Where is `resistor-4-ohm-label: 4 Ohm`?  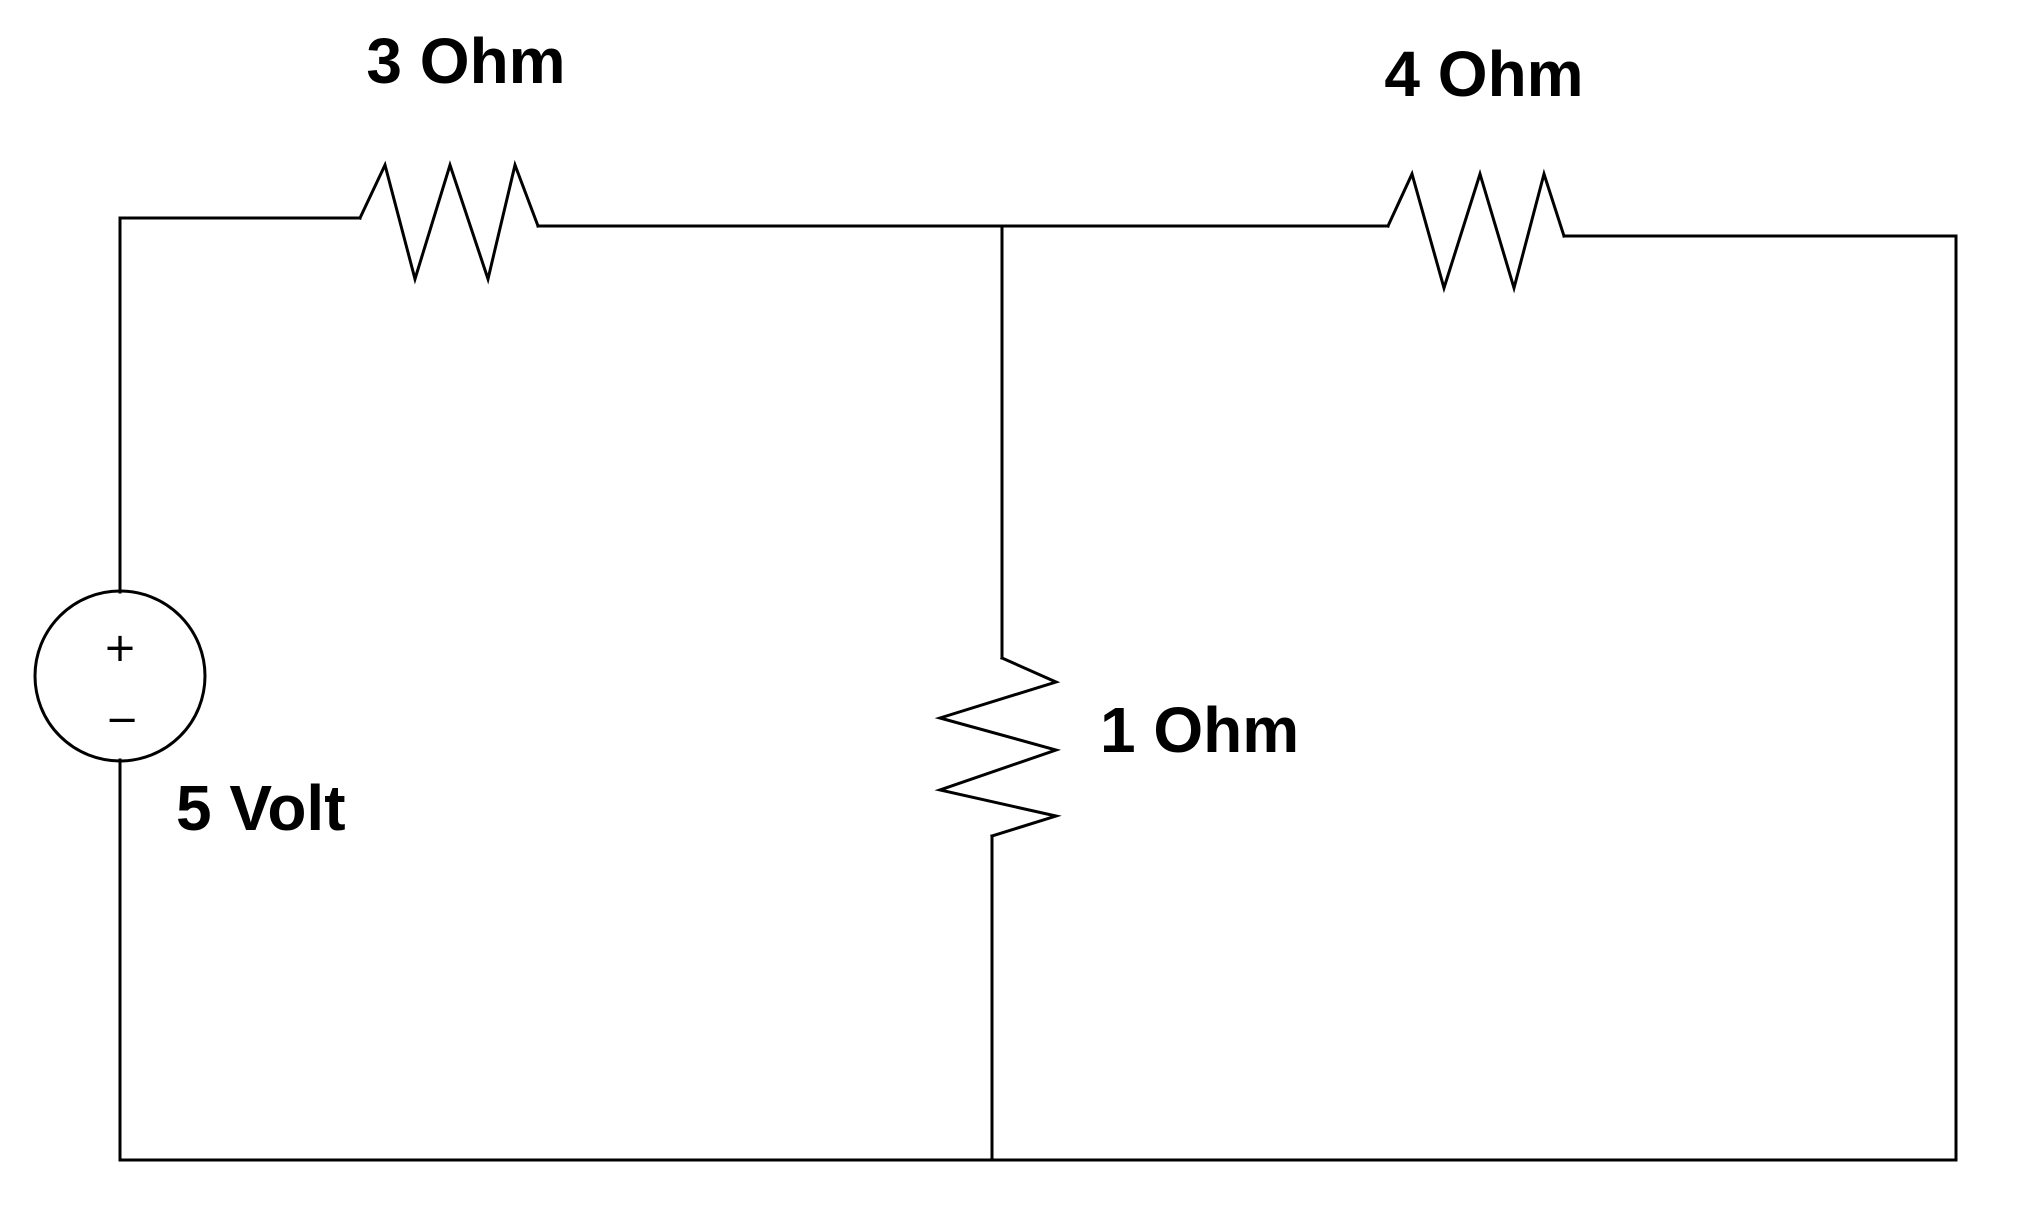 resistor-4-ohm-label: 4 Ohm is located at coordinates (1483, 74).